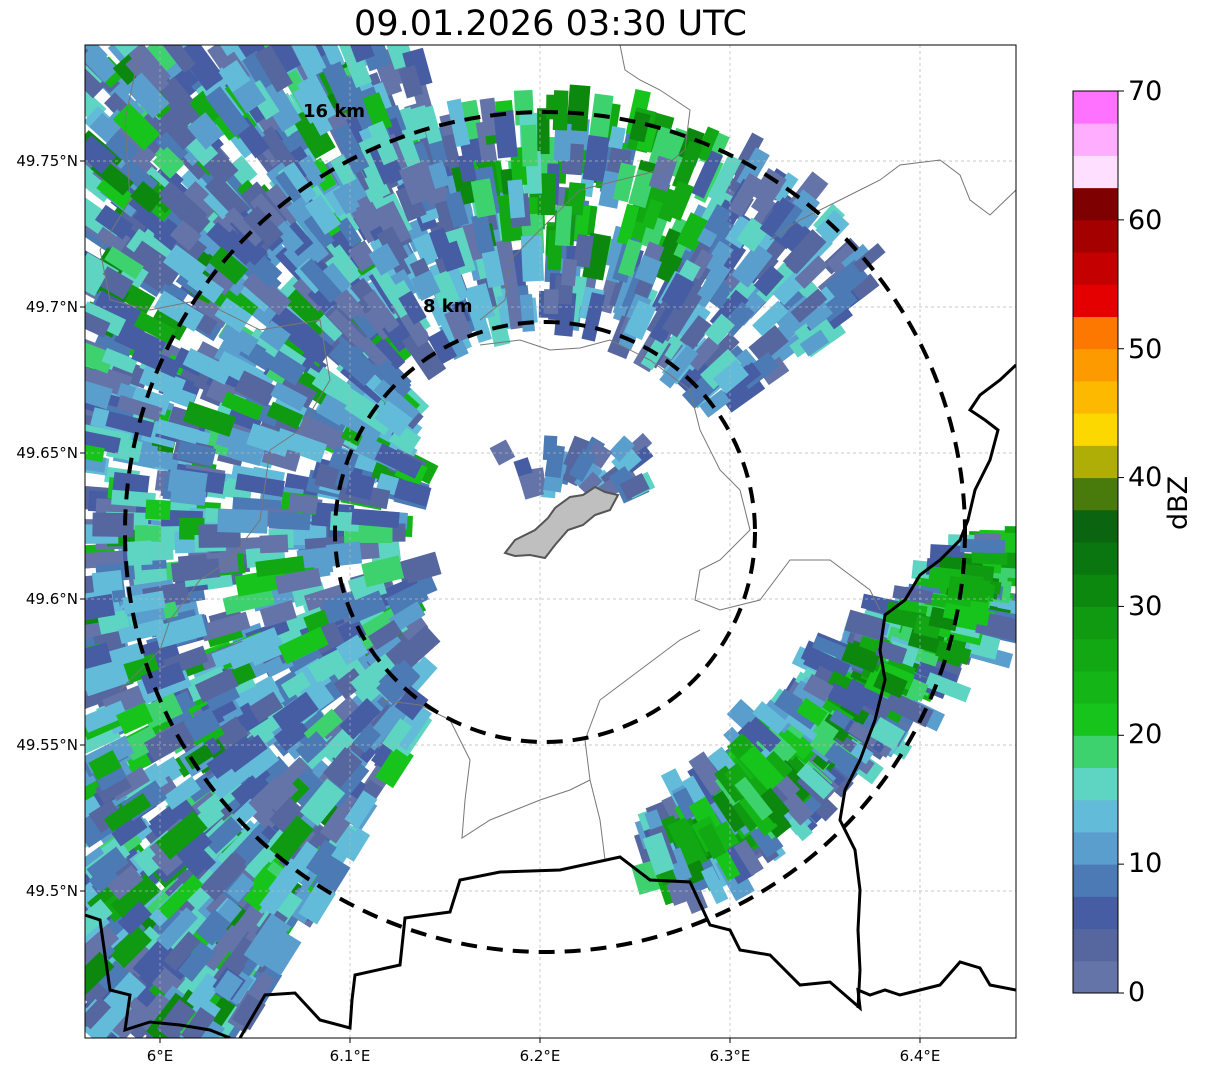  What do you see at coordinates (550, 24) in the screenshot?
I see `map-title: 09.01.2026 03:30 UTC` at bounding box center [550, 24].